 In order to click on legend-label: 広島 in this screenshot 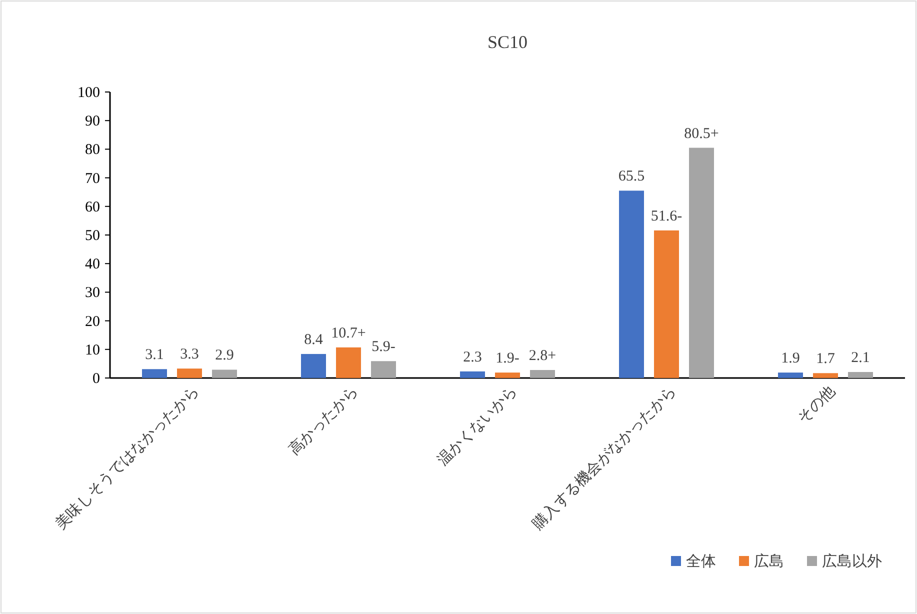, I will do `click(769, 561)`.